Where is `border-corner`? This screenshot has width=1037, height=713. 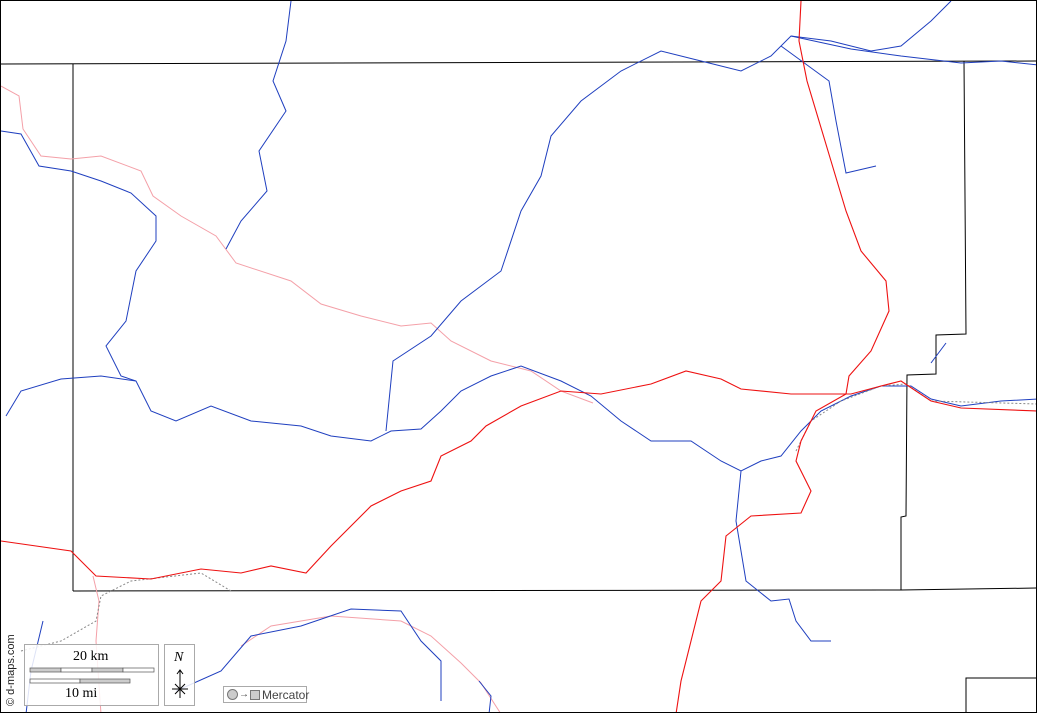 border-corner is located at coordinates (1000, 694).